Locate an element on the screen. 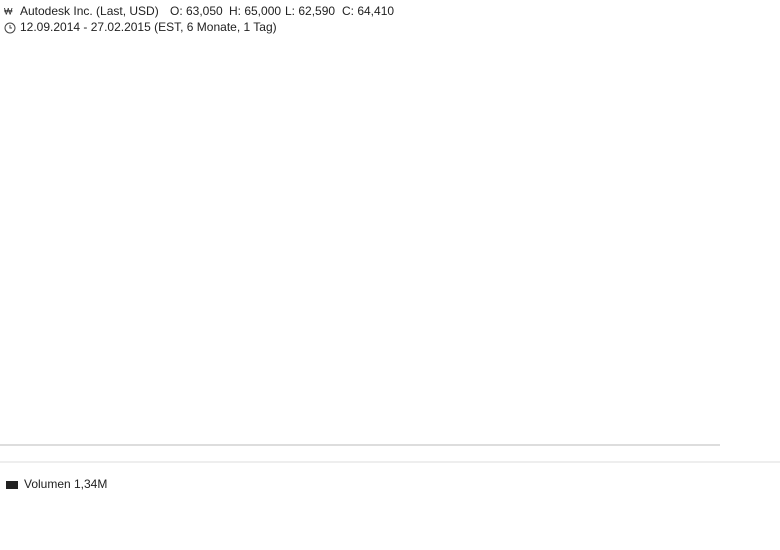 This screenshot has width=780, height=550. clock-icon is located at coordinates (10, 28).